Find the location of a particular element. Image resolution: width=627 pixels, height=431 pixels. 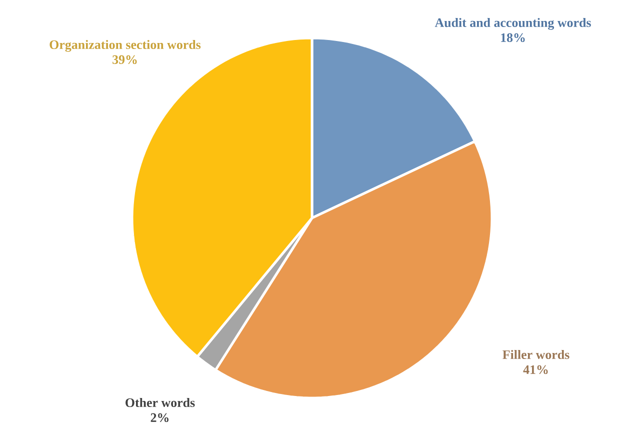

data-label: 41% is located at coordinates (535, 369).